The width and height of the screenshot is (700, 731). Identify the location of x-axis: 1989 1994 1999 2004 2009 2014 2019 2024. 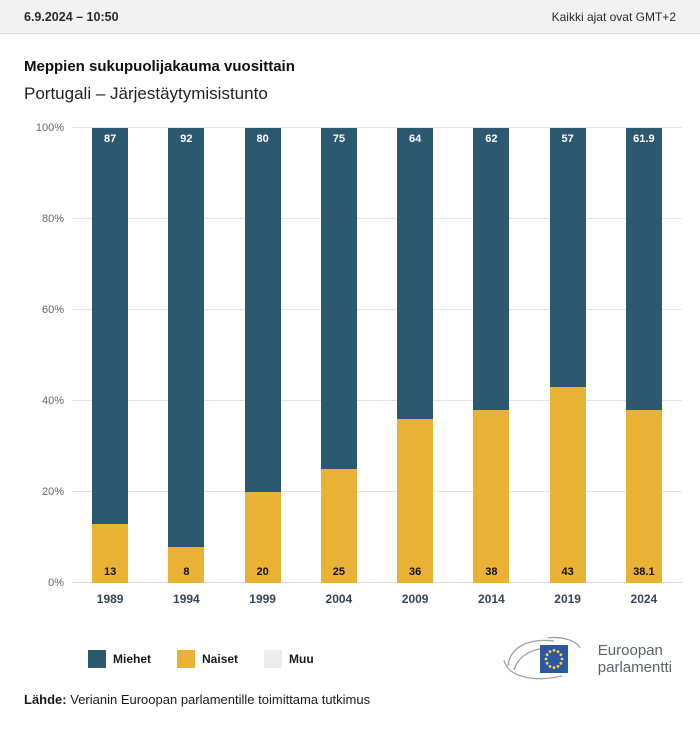
(377, 599).